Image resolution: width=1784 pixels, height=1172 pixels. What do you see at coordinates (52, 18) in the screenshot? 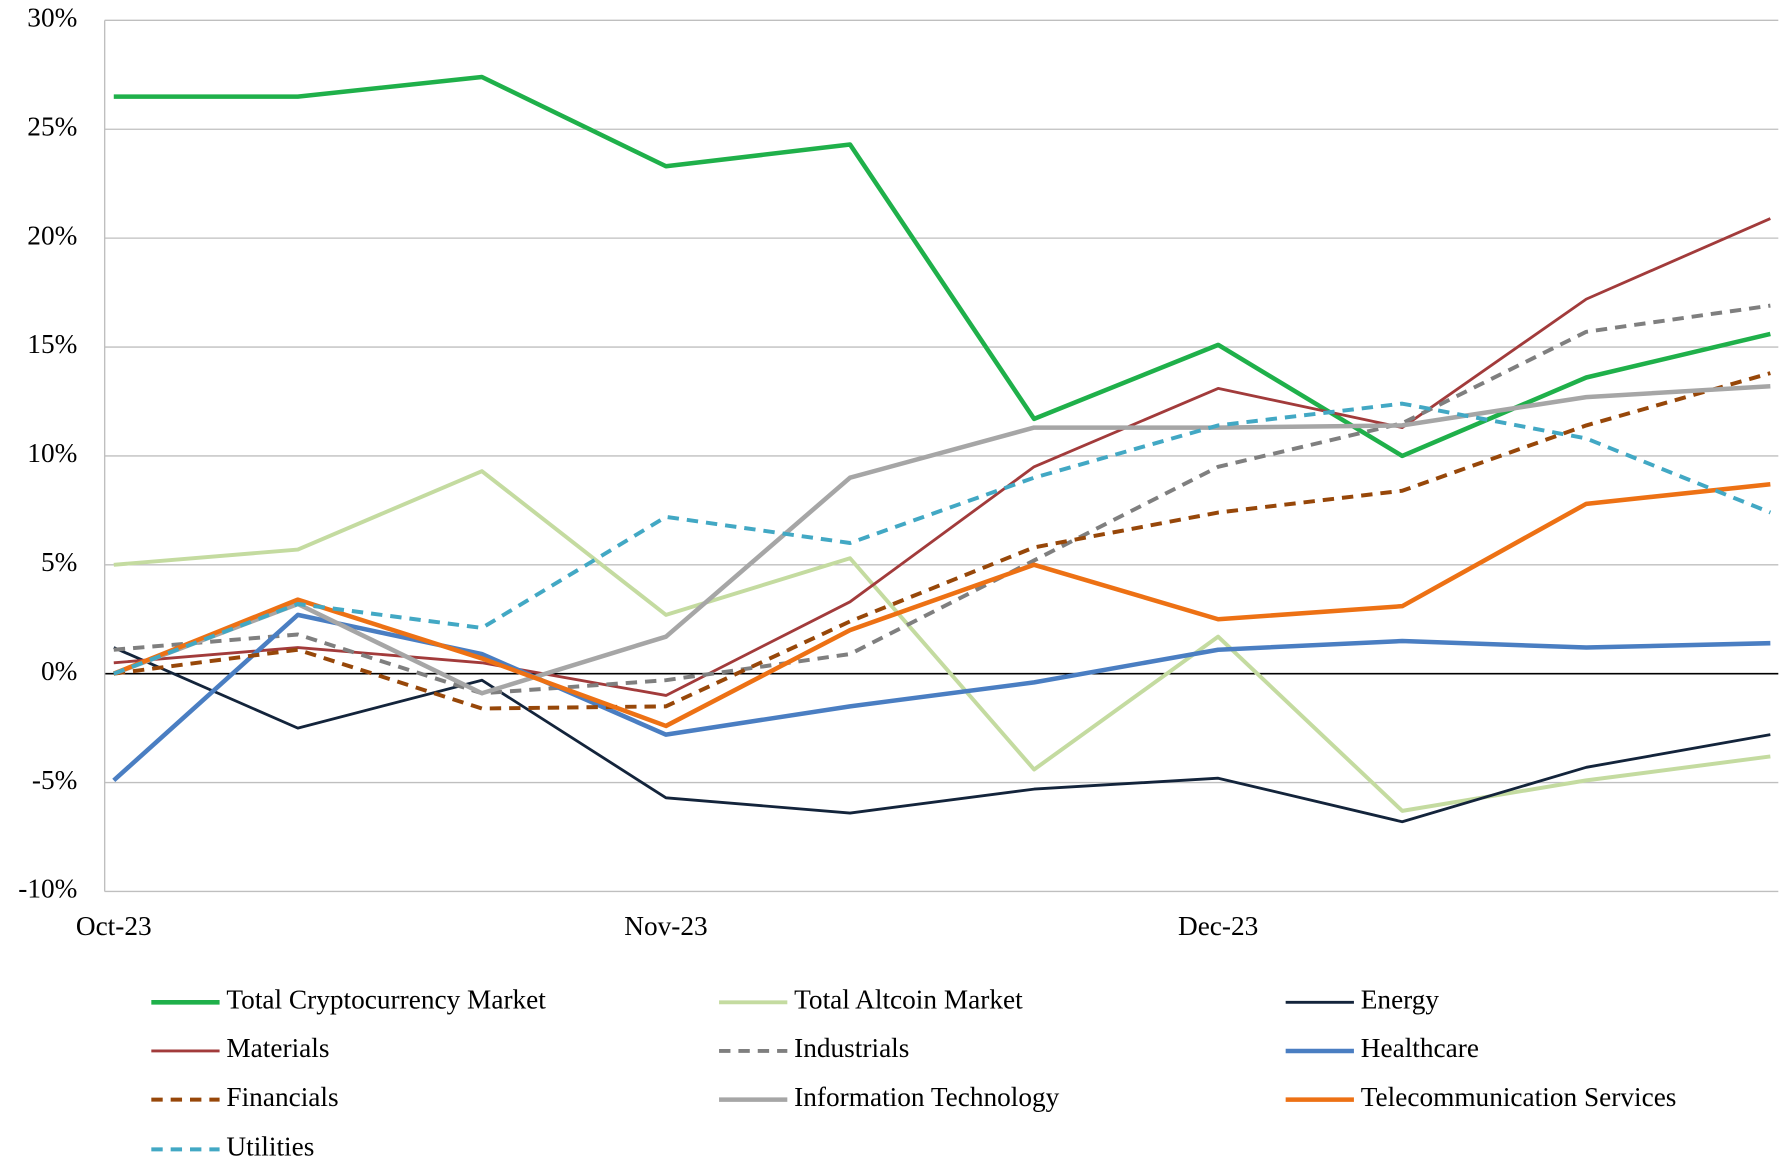
I see `y-tick-label: 30%` at bounding box center [52, 18].